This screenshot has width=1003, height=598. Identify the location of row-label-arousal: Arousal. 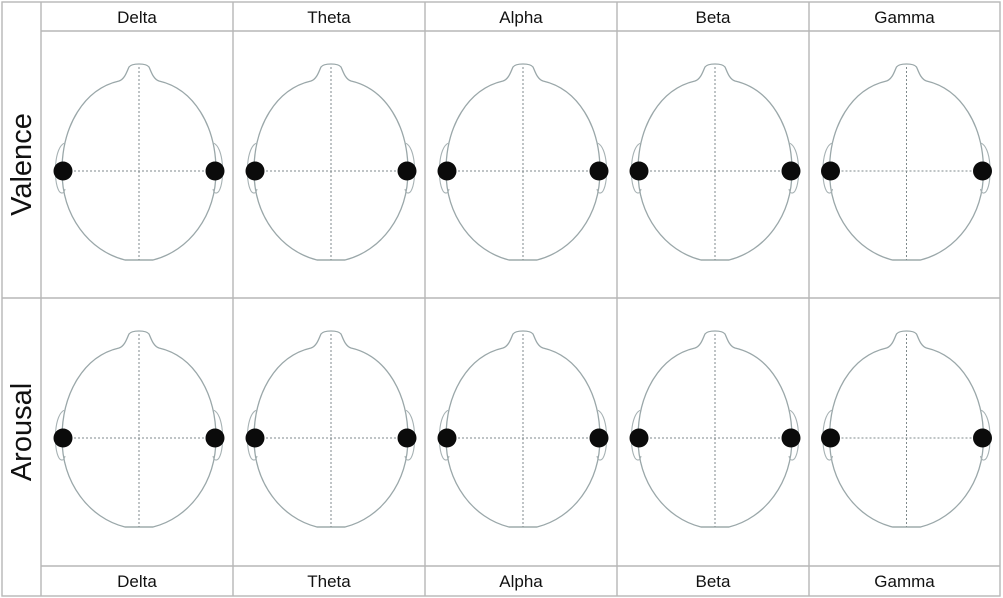
(22, 432).